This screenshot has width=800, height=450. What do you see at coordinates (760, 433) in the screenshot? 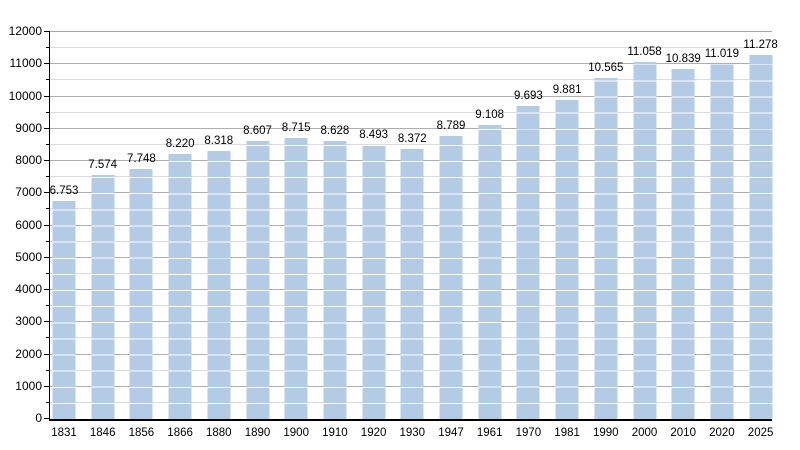
I see `x-axis-tick-label: 2025` at bounding box center [760, 433].